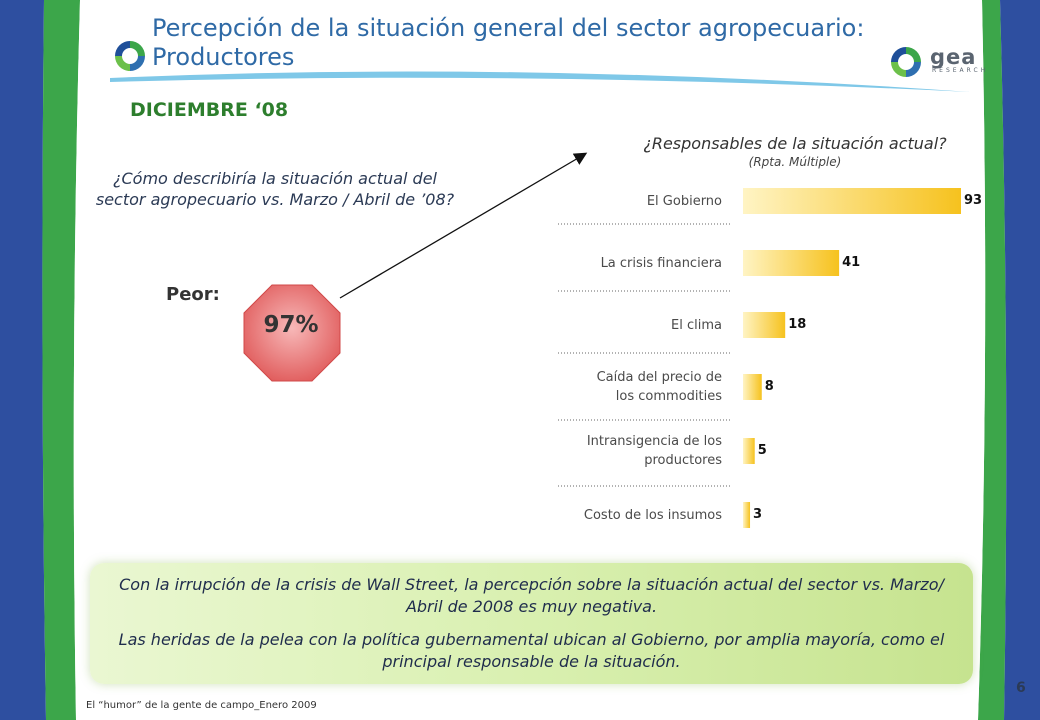 The width and height of the screenshot is (1040, 720). I want to click on bar-value-label: 5, so click(762, 450).